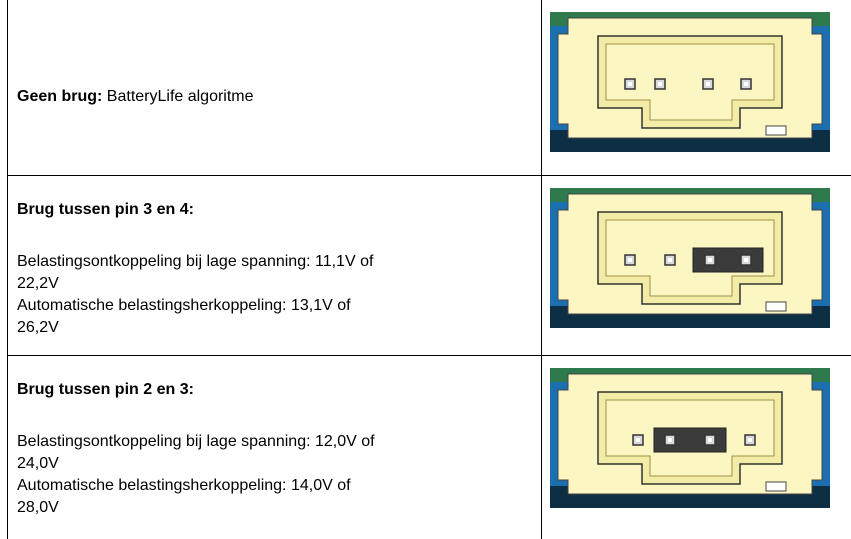 This screenshot has height=539, width=851. What do you see at coordinates (38, 507) in the screenshot?
I see `row-line: 28,0V` at bounding box center [38, 507].